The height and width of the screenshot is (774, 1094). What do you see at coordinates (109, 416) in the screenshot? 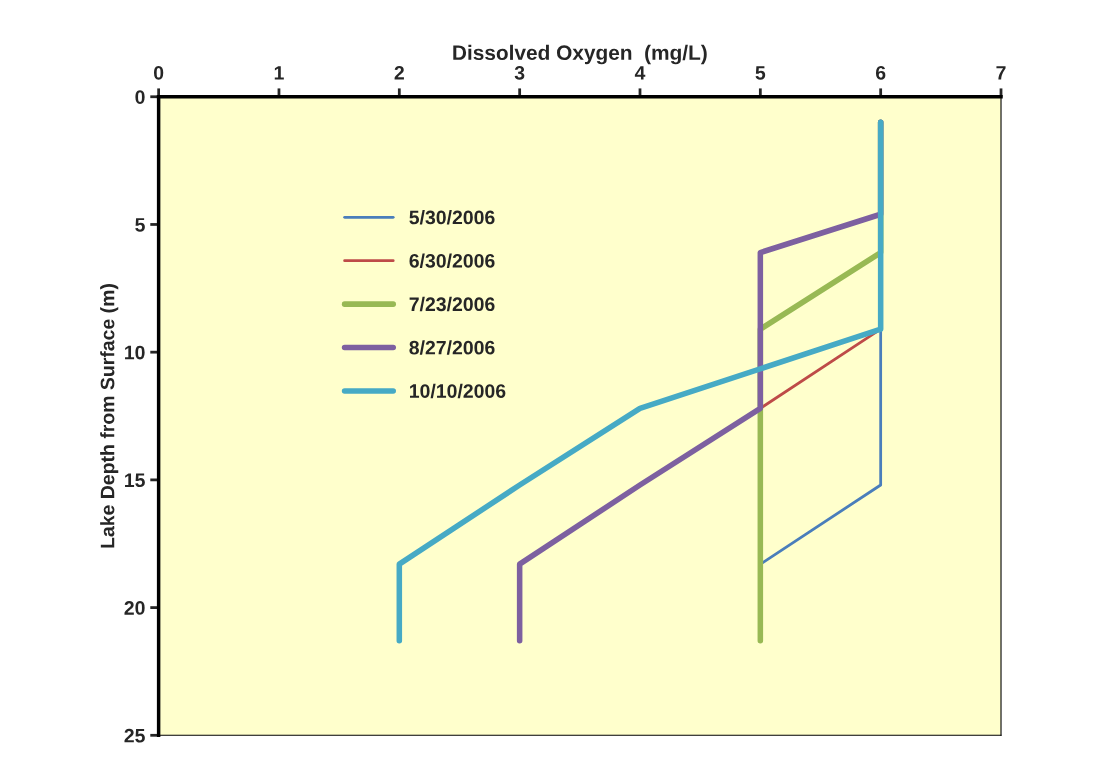
I see `y-axis-title: Lake Depth from Surface (m)` at bounding box center [109, 416].